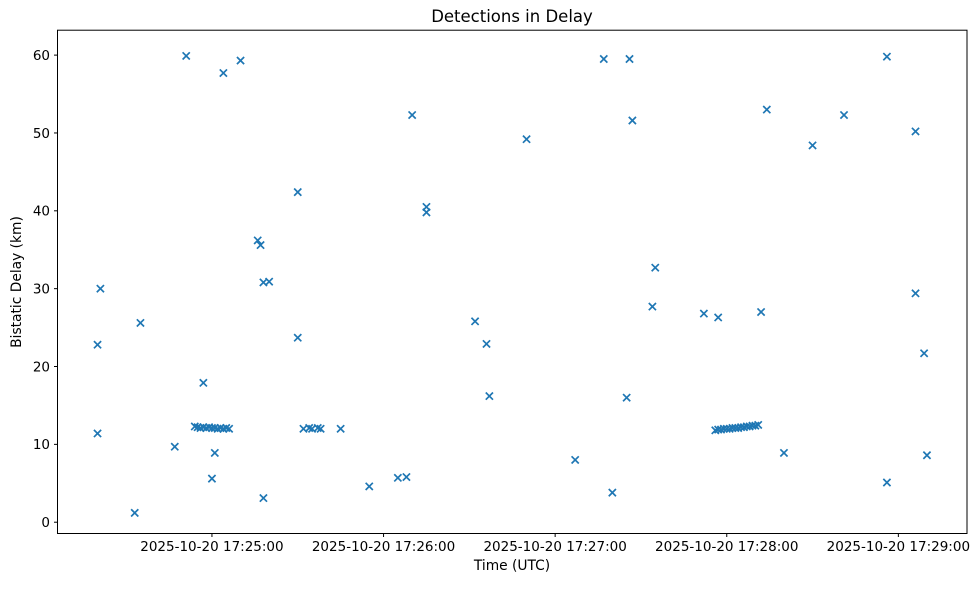 This screenshot has width=979, height=590. What do you see at coordinates (512, 16) in the screenshot?
I see `chart-title: Detections in Delay` at bounding box center [512, 16].